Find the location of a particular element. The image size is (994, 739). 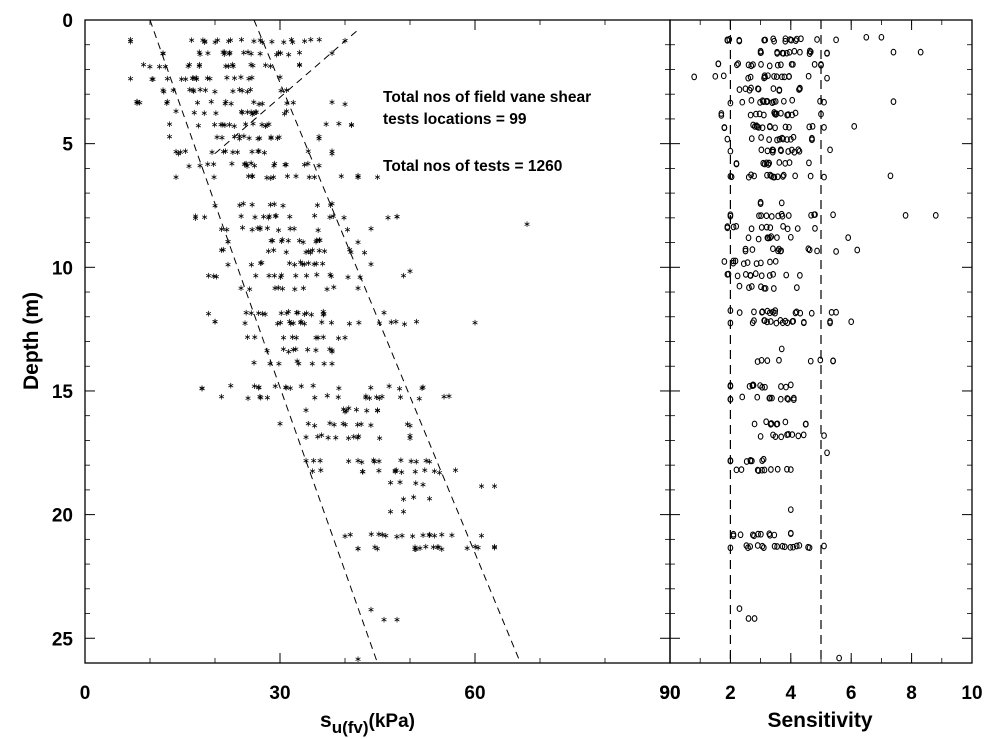

right-x-tick-label: 2 is located at coordinates (730, 693).